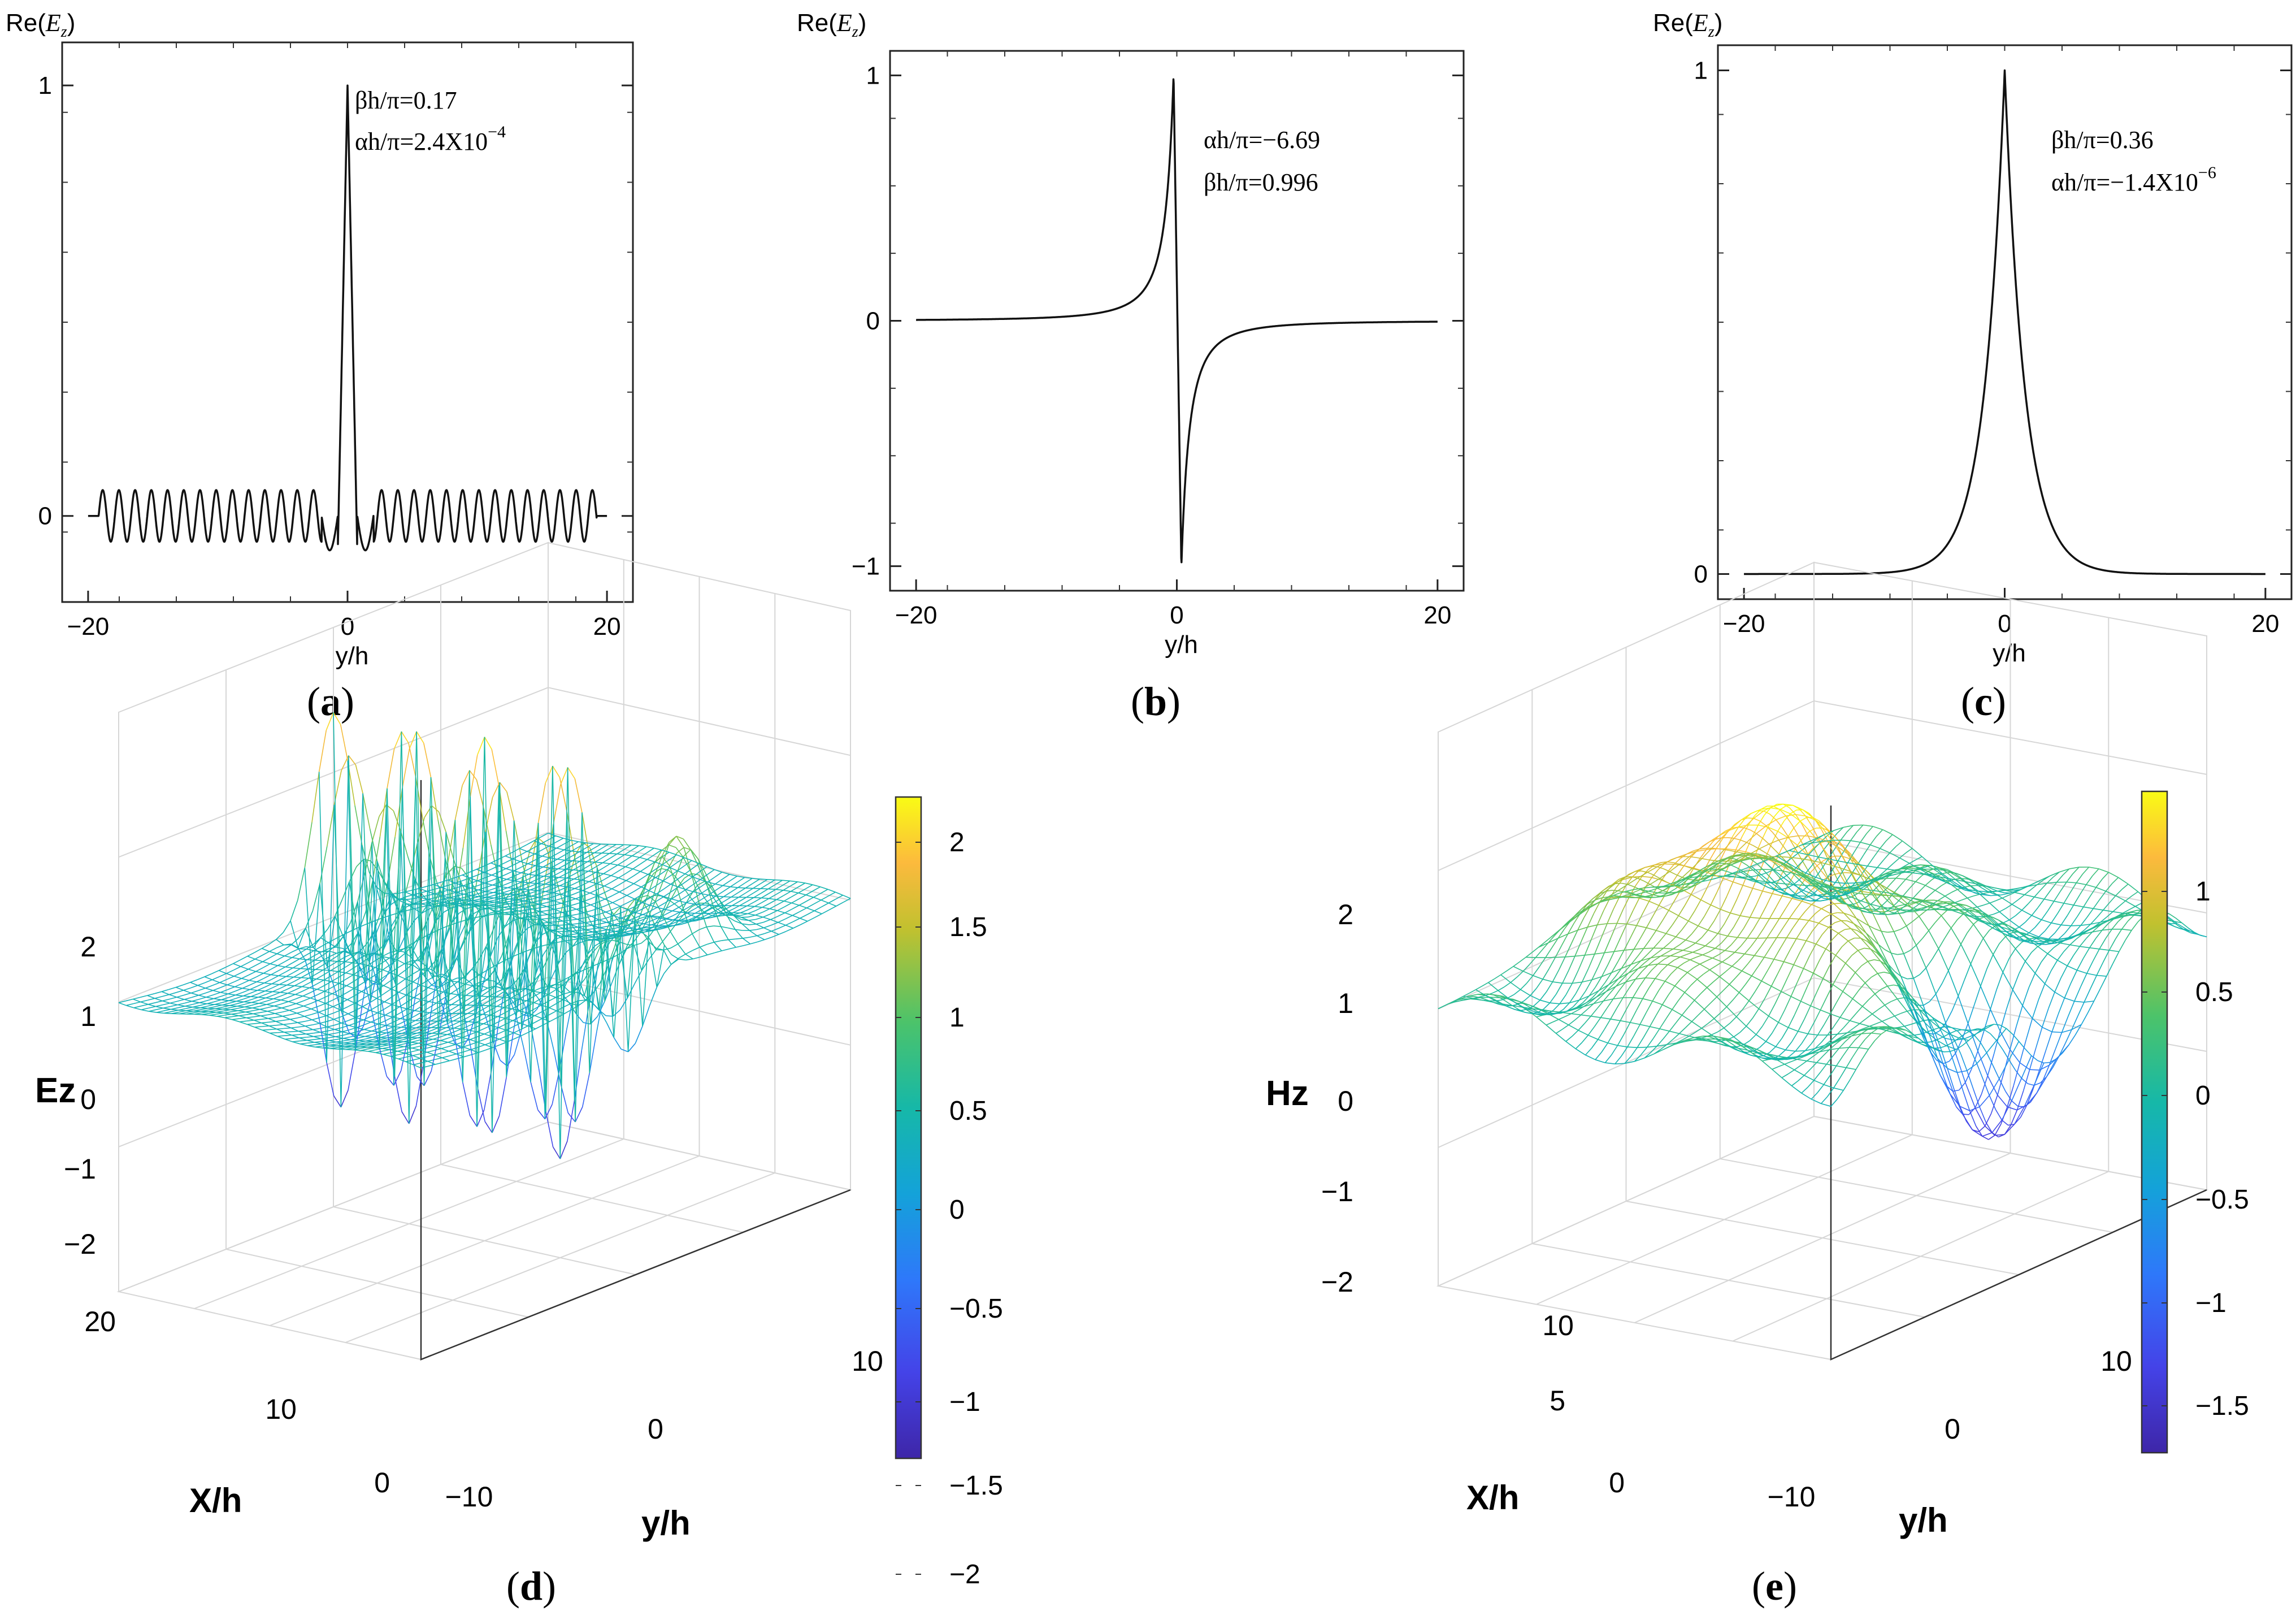 The image size is (2296, 1611). Describe the element at coordinates (88, 947) in the screenshot. I see `z-tick-label: 2` at that location.